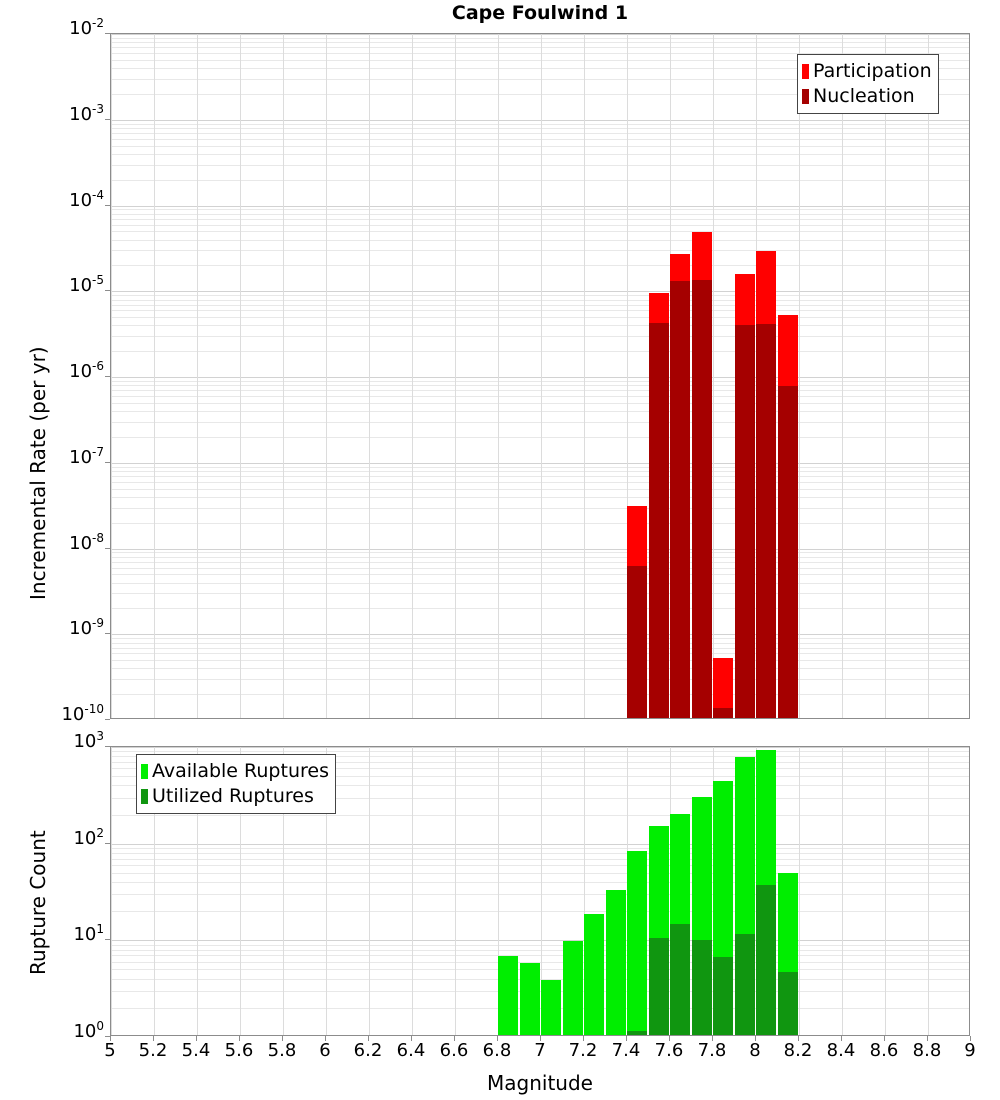 This screenshot has height=1100, width=1000. What do you see at coordinates (240, 771) in the screenshot?
I see `legend-label-available-ruptures: Available Ruptures` at bounding box center [240, 771].